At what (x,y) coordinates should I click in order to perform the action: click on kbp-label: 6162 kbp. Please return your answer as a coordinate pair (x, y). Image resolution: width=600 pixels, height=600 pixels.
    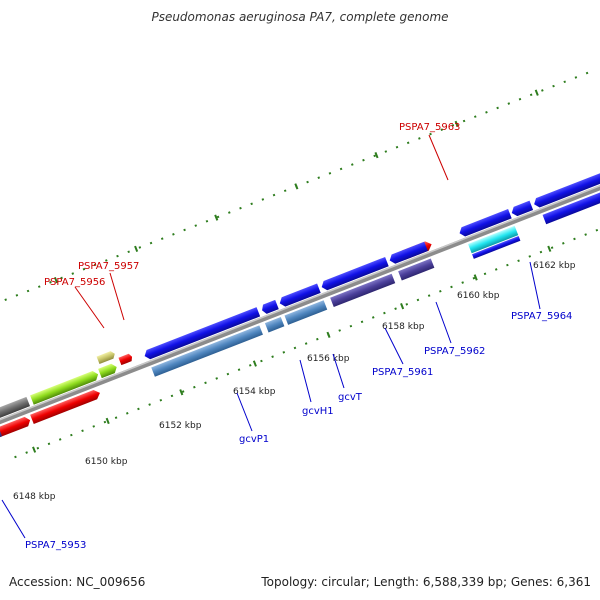
    Looking at the image, I should click on (554, 266).